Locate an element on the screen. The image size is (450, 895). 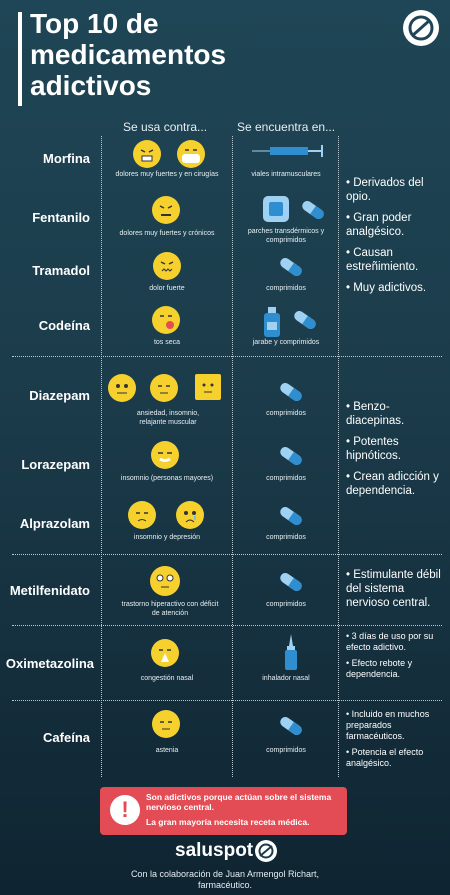
warning-text: La gran mayoría necesita receta médica. is located at coordinates (228, 822).